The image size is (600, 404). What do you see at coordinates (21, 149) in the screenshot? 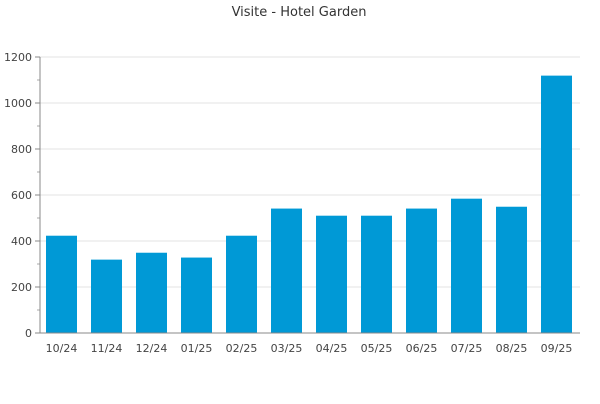
I see `y-tick-label: 800` at bounding box center [21, 149].